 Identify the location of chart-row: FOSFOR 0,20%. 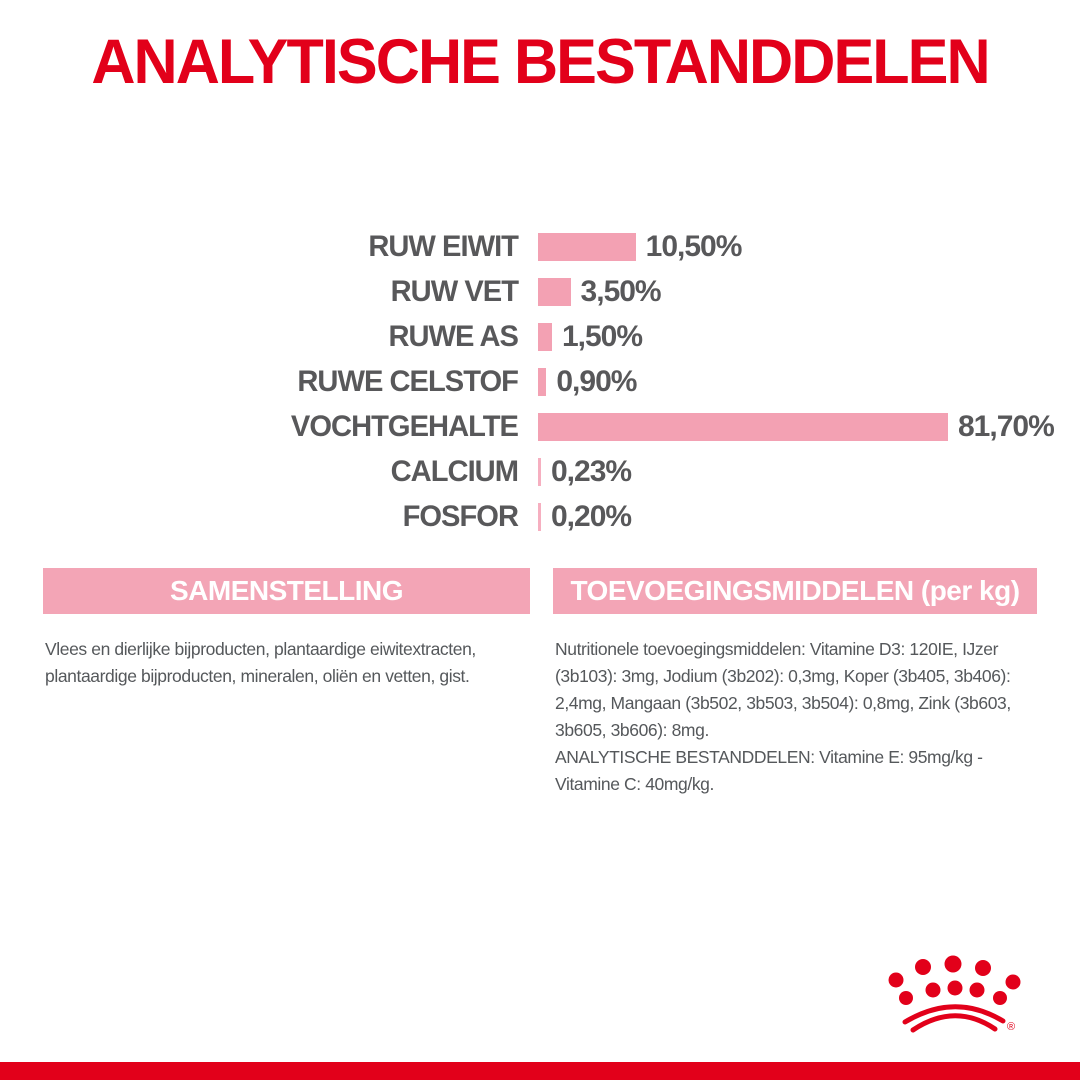
(540, 516).